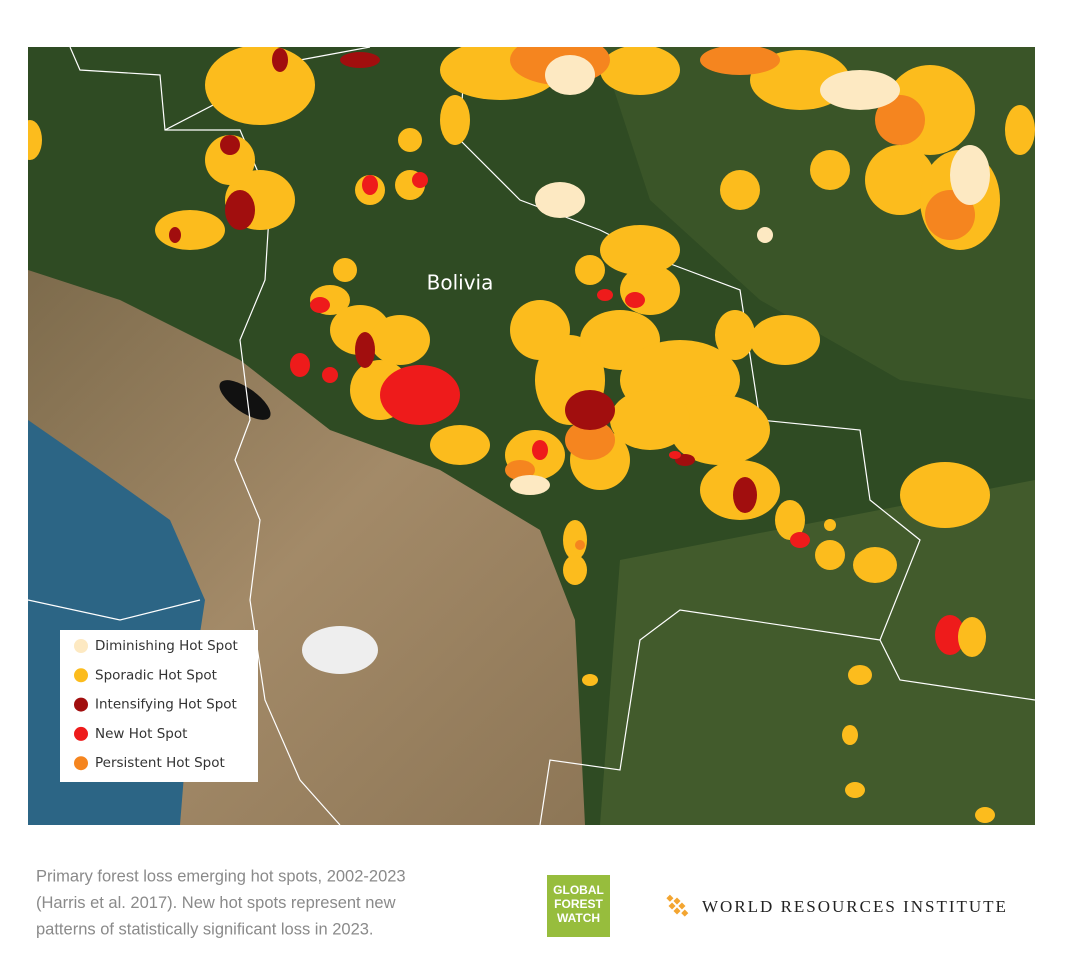 This screenshot has height=976, width=1080. Describe the element at coordinates (340, 650) in the screenshot. I see `salt-flat` at that location.